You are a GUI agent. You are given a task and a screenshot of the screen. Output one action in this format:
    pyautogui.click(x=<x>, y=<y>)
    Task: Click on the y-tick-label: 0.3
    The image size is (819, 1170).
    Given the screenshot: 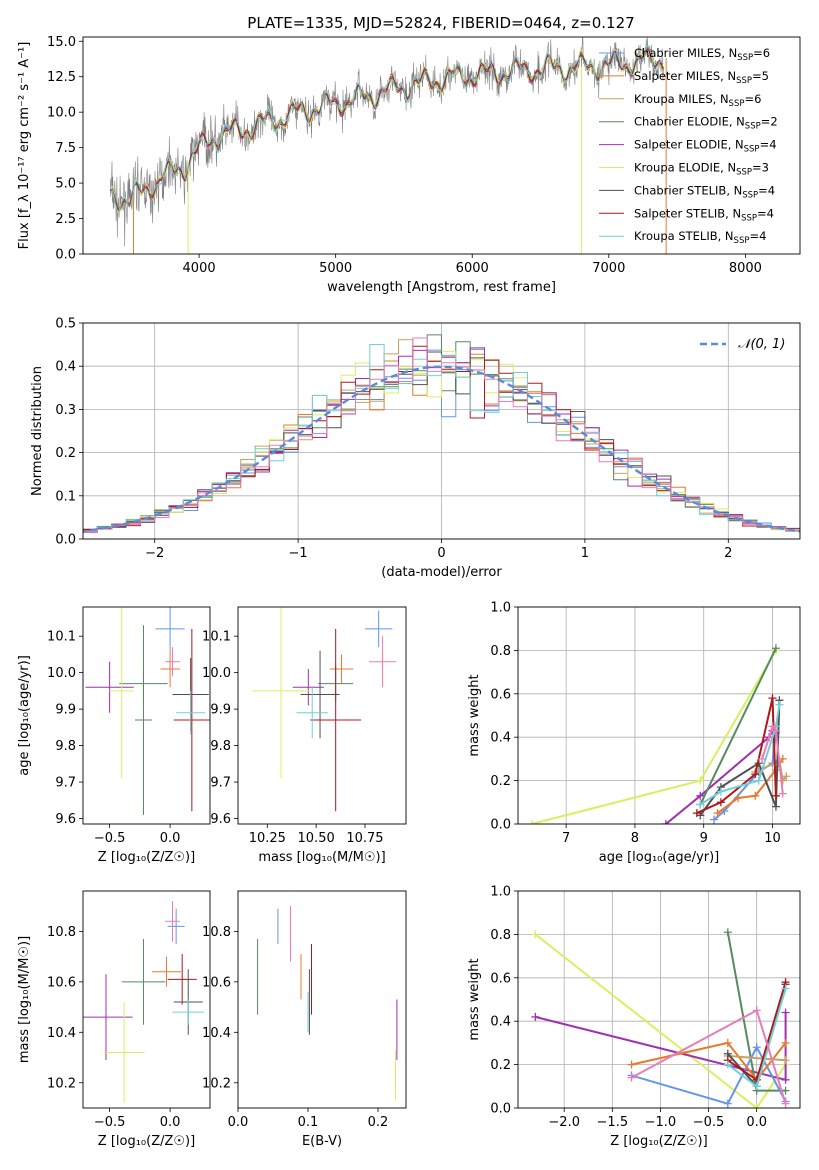 What is the action you would take?
    pyautogui.click(x=65, y=410)
    